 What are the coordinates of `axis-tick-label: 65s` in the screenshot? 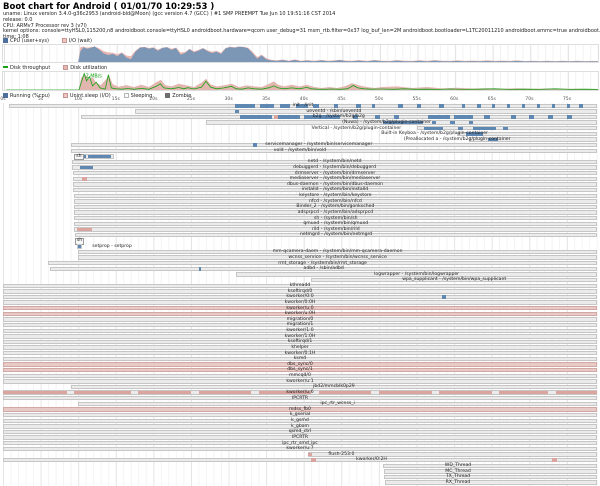 It's located at (491, 99).